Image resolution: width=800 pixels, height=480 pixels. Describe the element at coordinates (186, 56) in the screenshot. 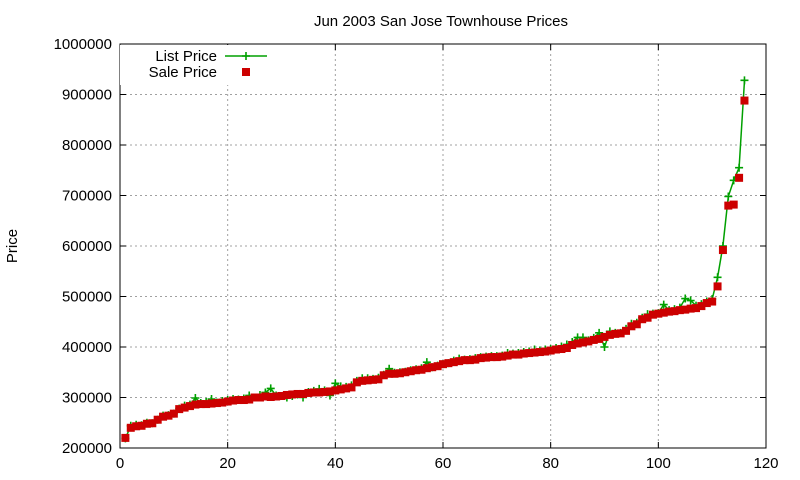

I see `legend-label-list-price: List Price` at that location.